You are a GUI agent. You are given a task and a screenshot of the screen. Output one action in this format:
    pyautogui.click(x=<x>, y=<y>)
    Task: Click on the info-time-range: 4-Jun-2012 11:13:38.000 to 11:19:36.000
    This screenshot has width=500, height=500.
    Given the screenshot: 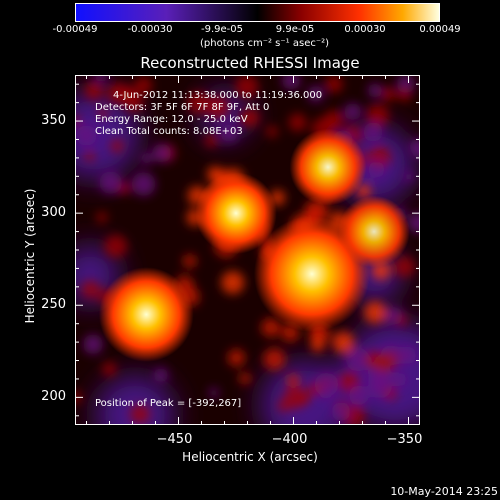 What is the action you would take?
    pyautogui.click(x=218, y=95)
    